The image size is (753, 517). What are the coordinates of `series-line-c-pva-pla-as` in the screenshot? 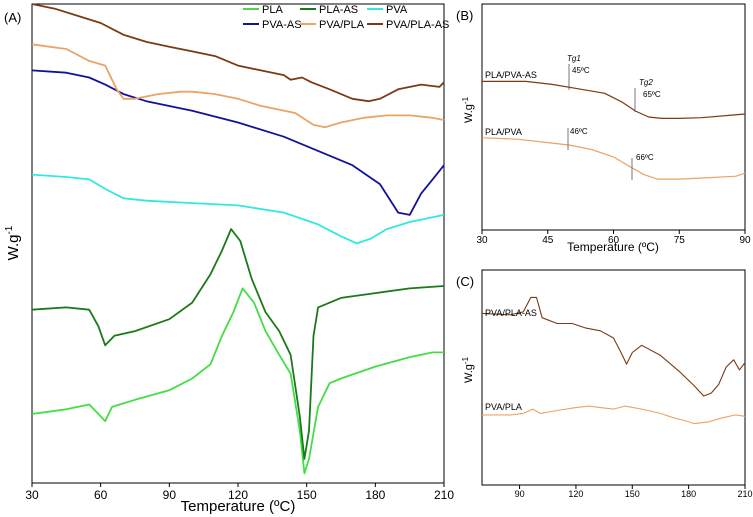 It's located at (613, 346).